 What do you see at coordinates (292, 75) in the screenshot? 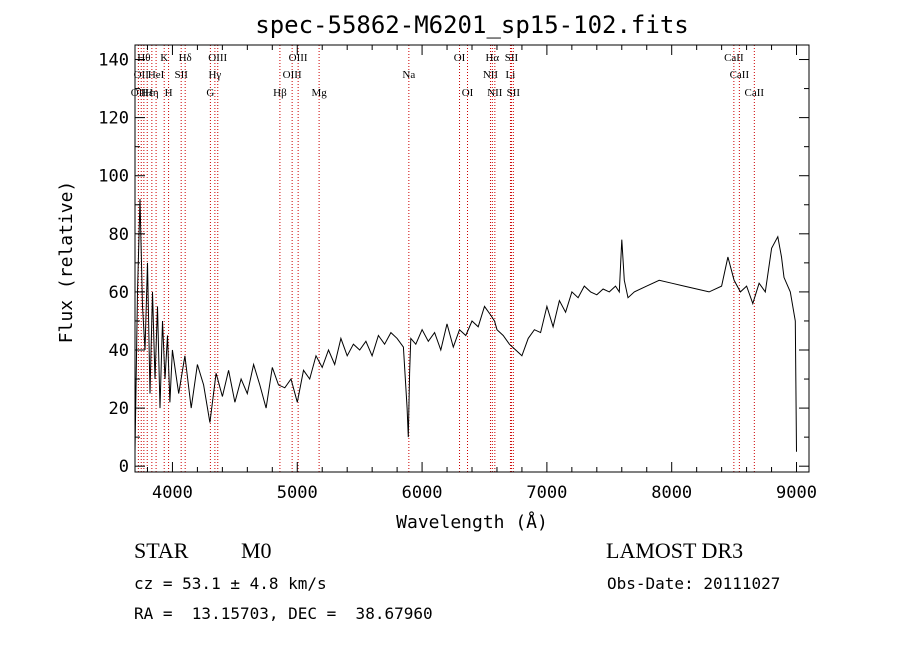
I see `line-marker-label-14: OIII` at bounding box center [292, 75].